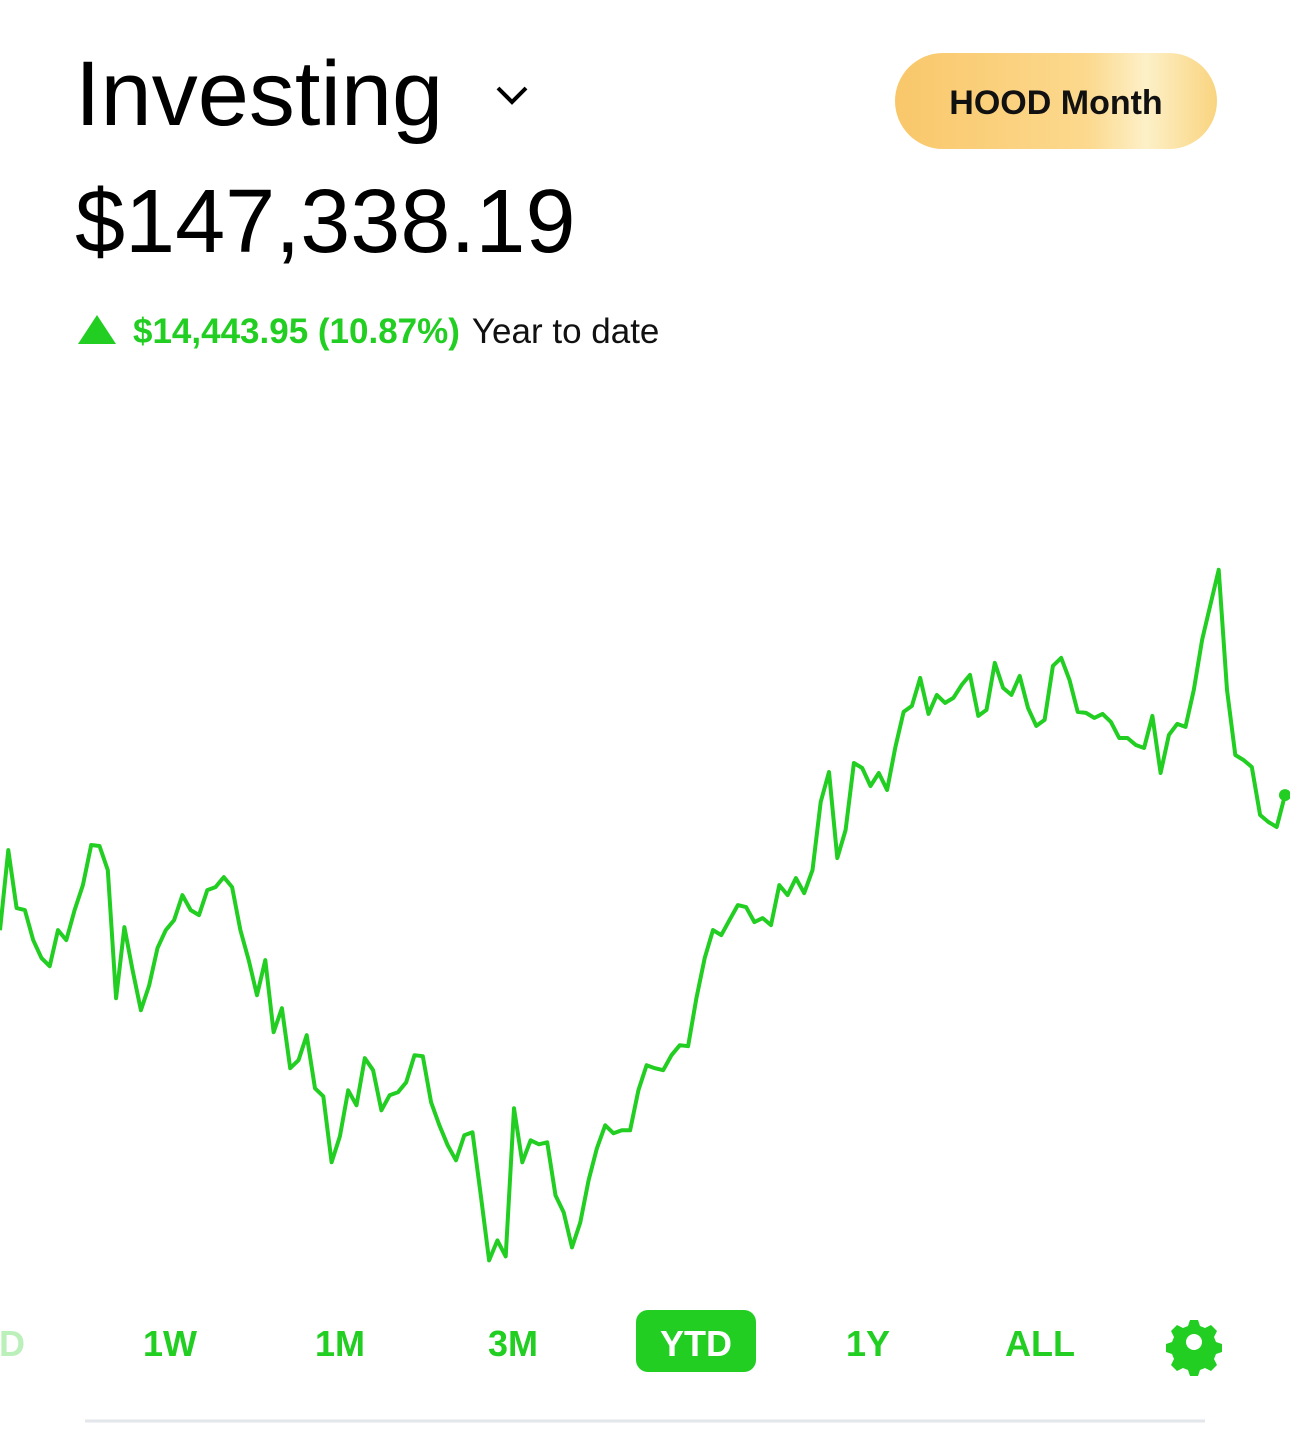 Image resolution: width=1290 pixels, height=1435 pixels. I want to click on range-tab: 3M, so click(513, 1343).